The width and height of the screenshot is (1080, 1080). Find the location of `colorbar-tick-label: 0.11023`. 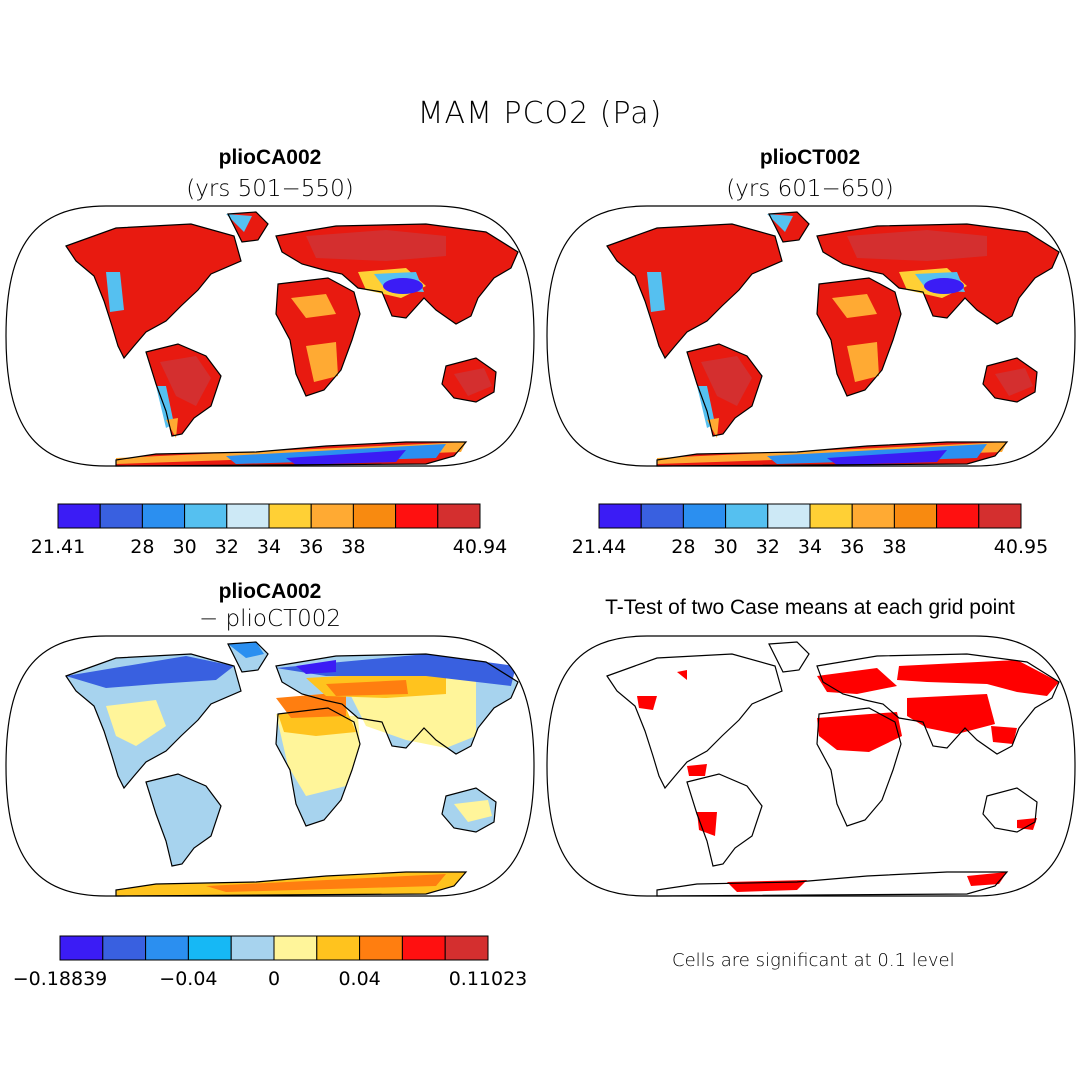

colorbar-tick-label: 0.11023 is located at coordinates (488, 979).